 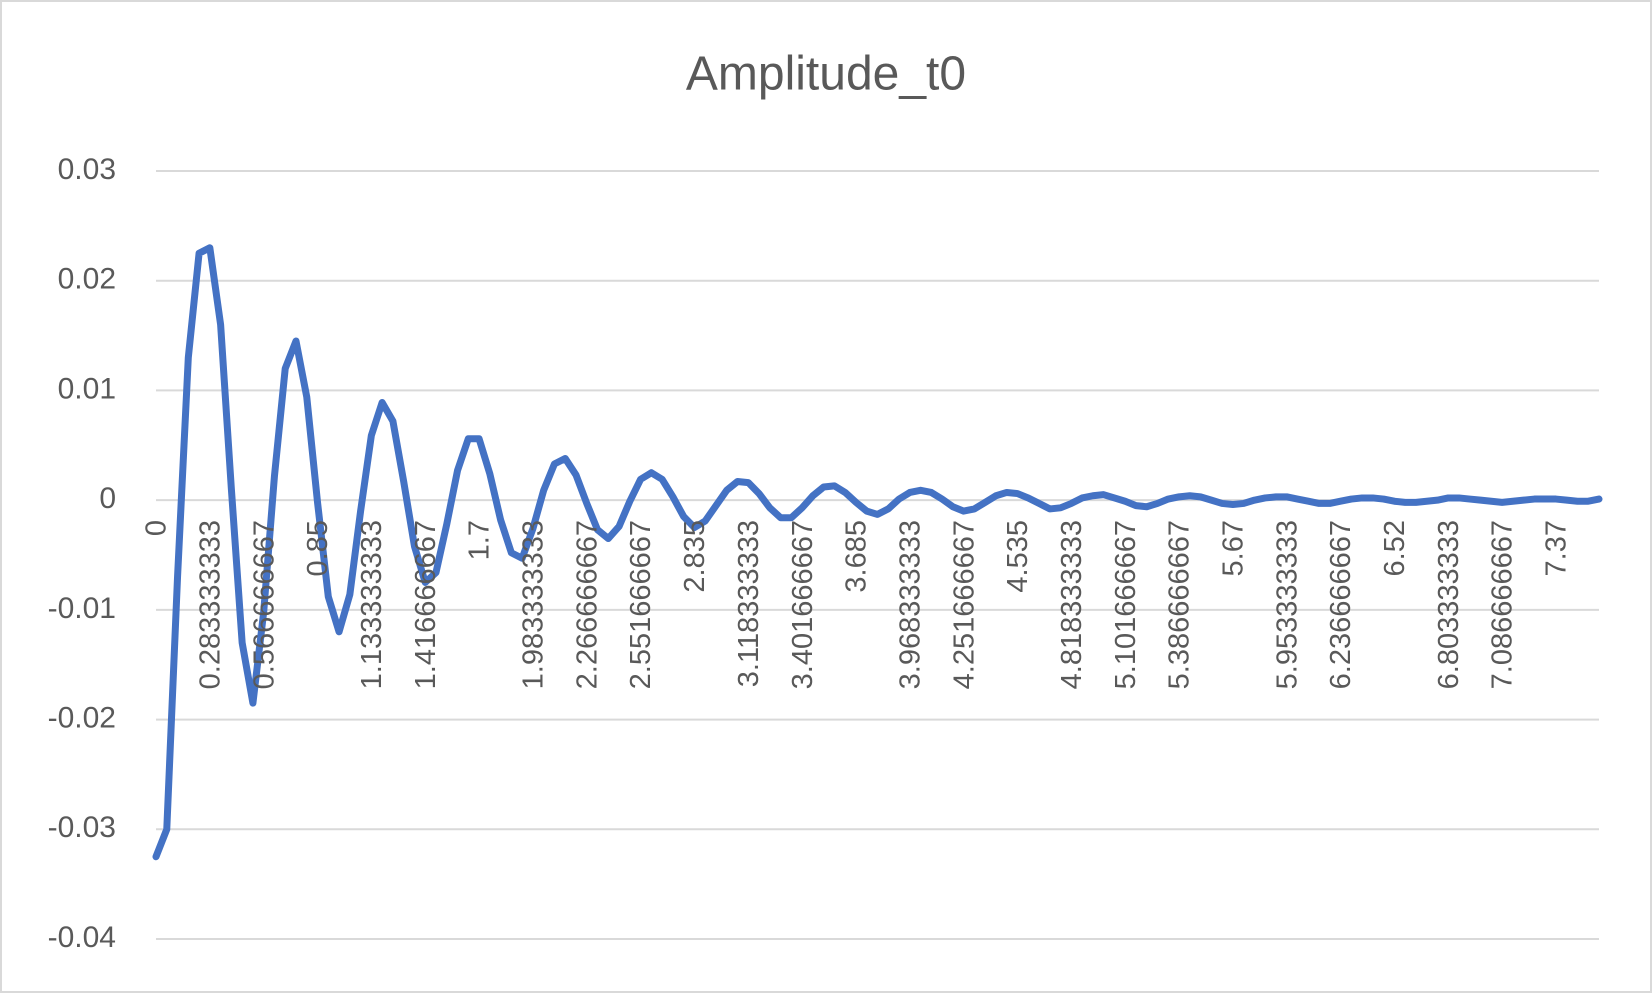 I want to click on x-tick-label: 1.133333333, so click(x=372, y=604).